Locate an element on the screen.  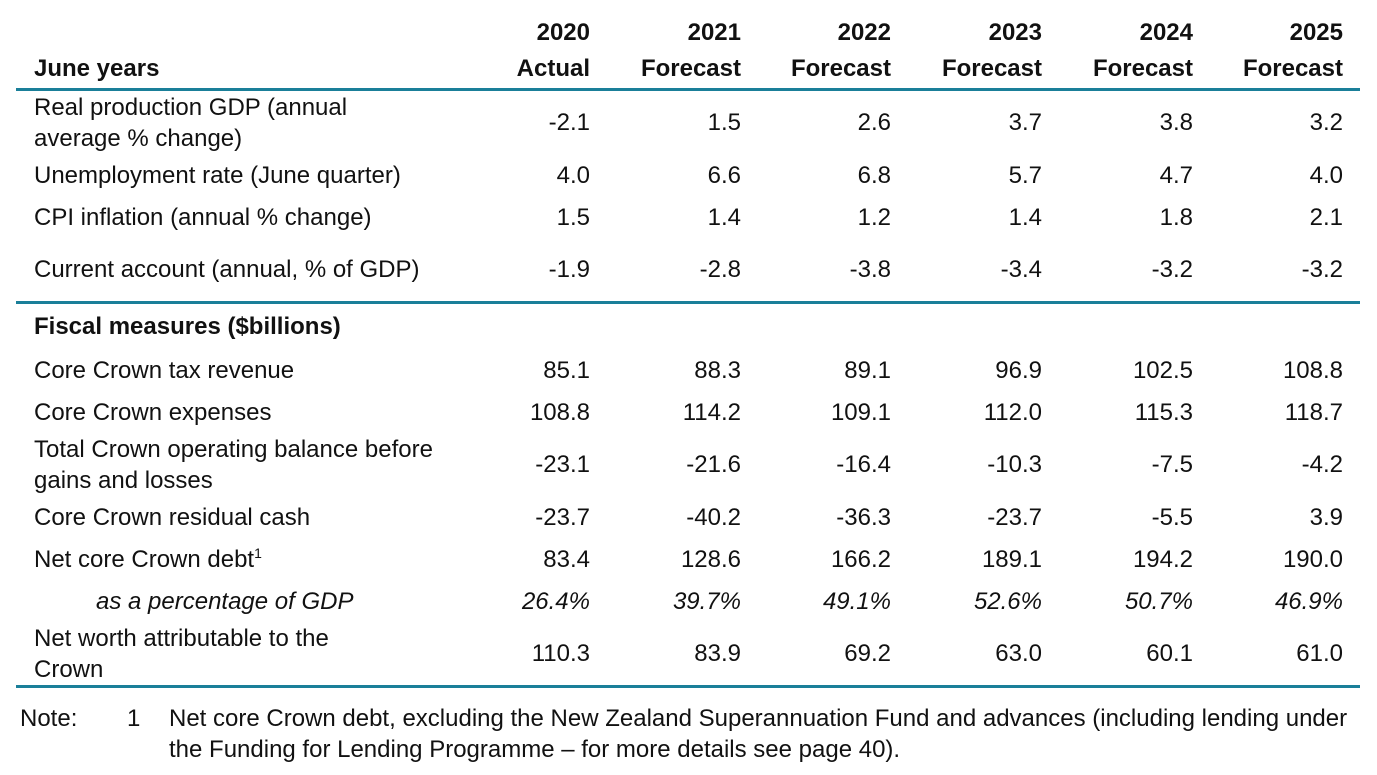
cell-value: 4.7 is located at coordinates (1176, 175).